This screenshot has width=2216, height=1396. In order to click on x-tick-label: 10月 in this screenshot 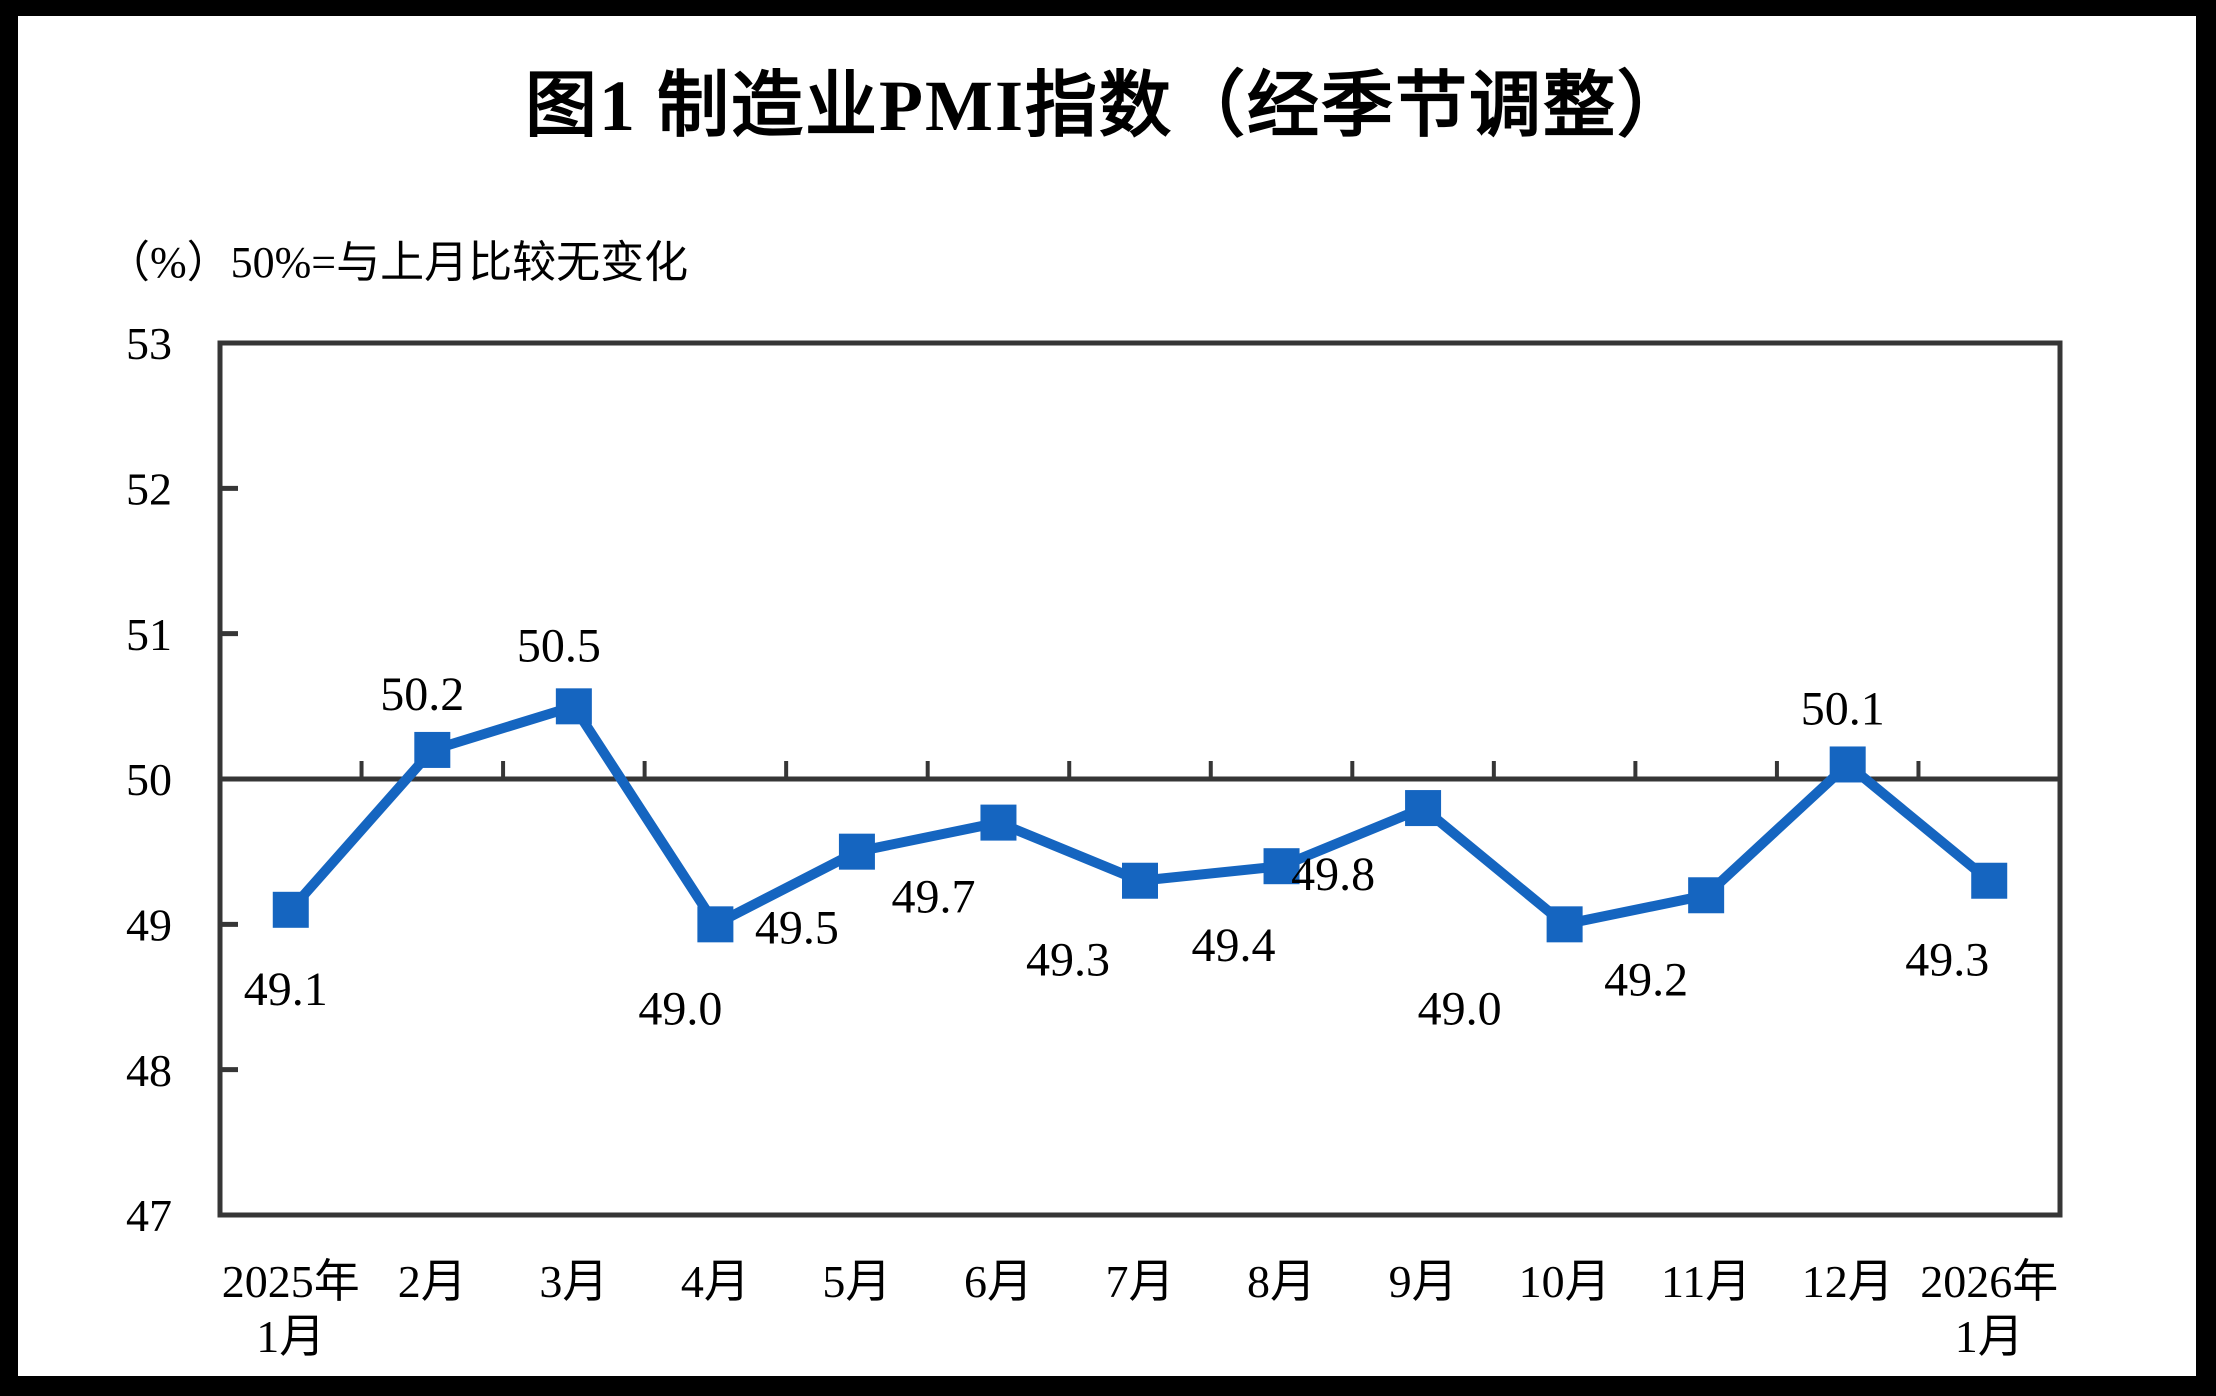, I will do `click(1565, 1281)`.